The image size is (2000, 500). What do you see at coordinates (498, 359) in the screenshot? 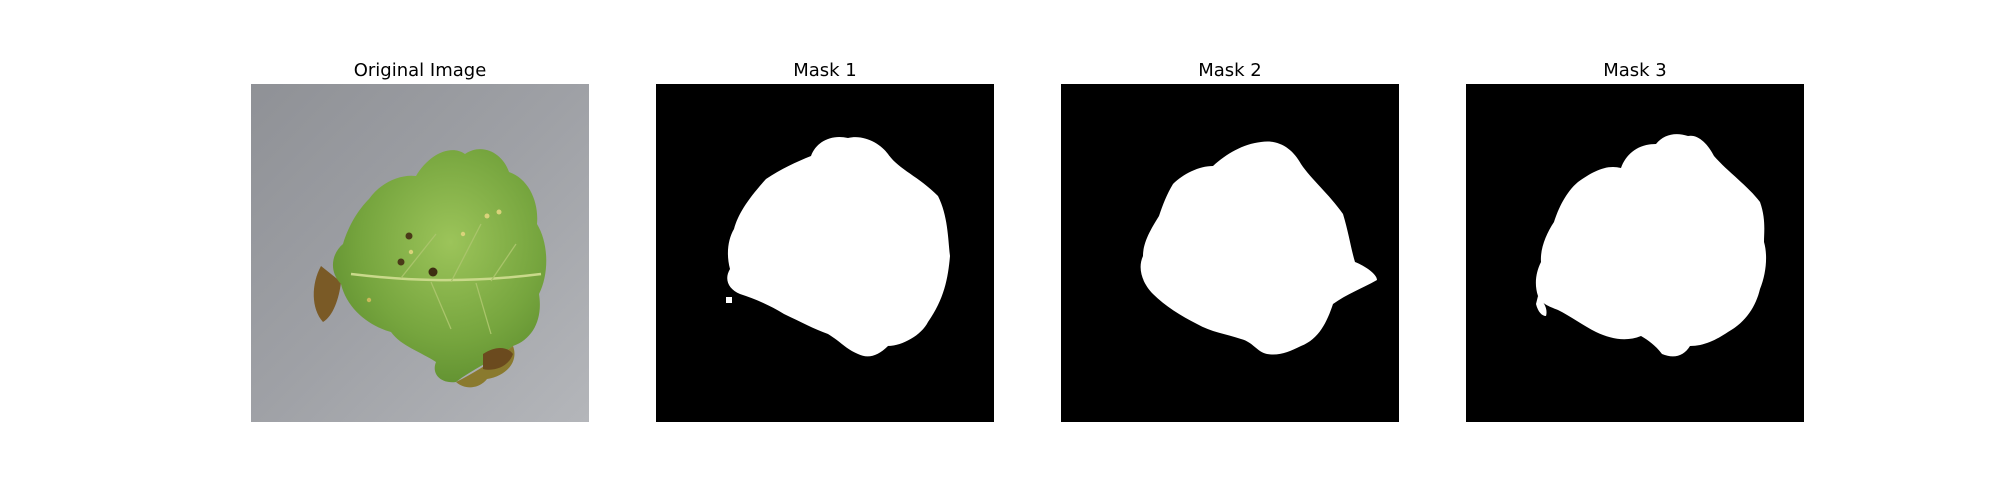
I see `leaf-spot-brown` at bounding box center [498, 359].